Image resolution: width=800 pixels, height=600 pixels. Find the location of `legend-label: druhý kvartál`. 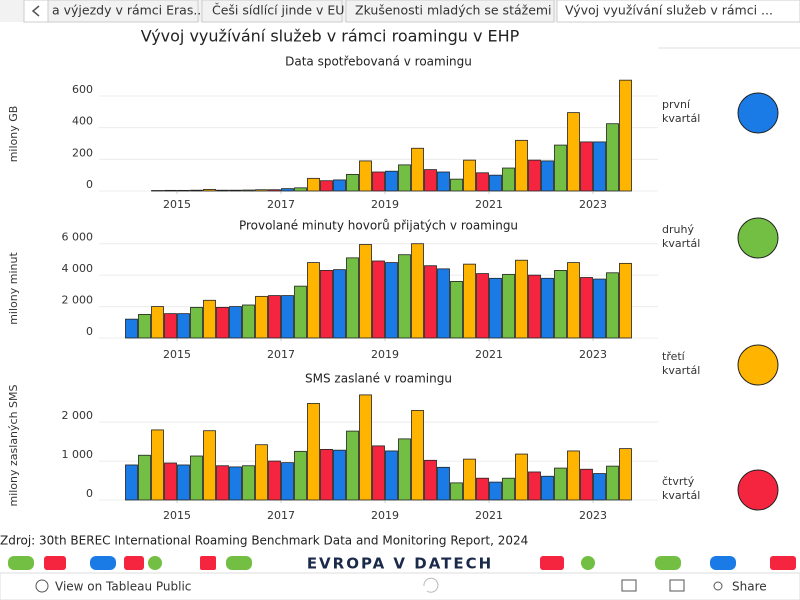

legend-label: druhý kvartál is located at coordinates (681, 236).